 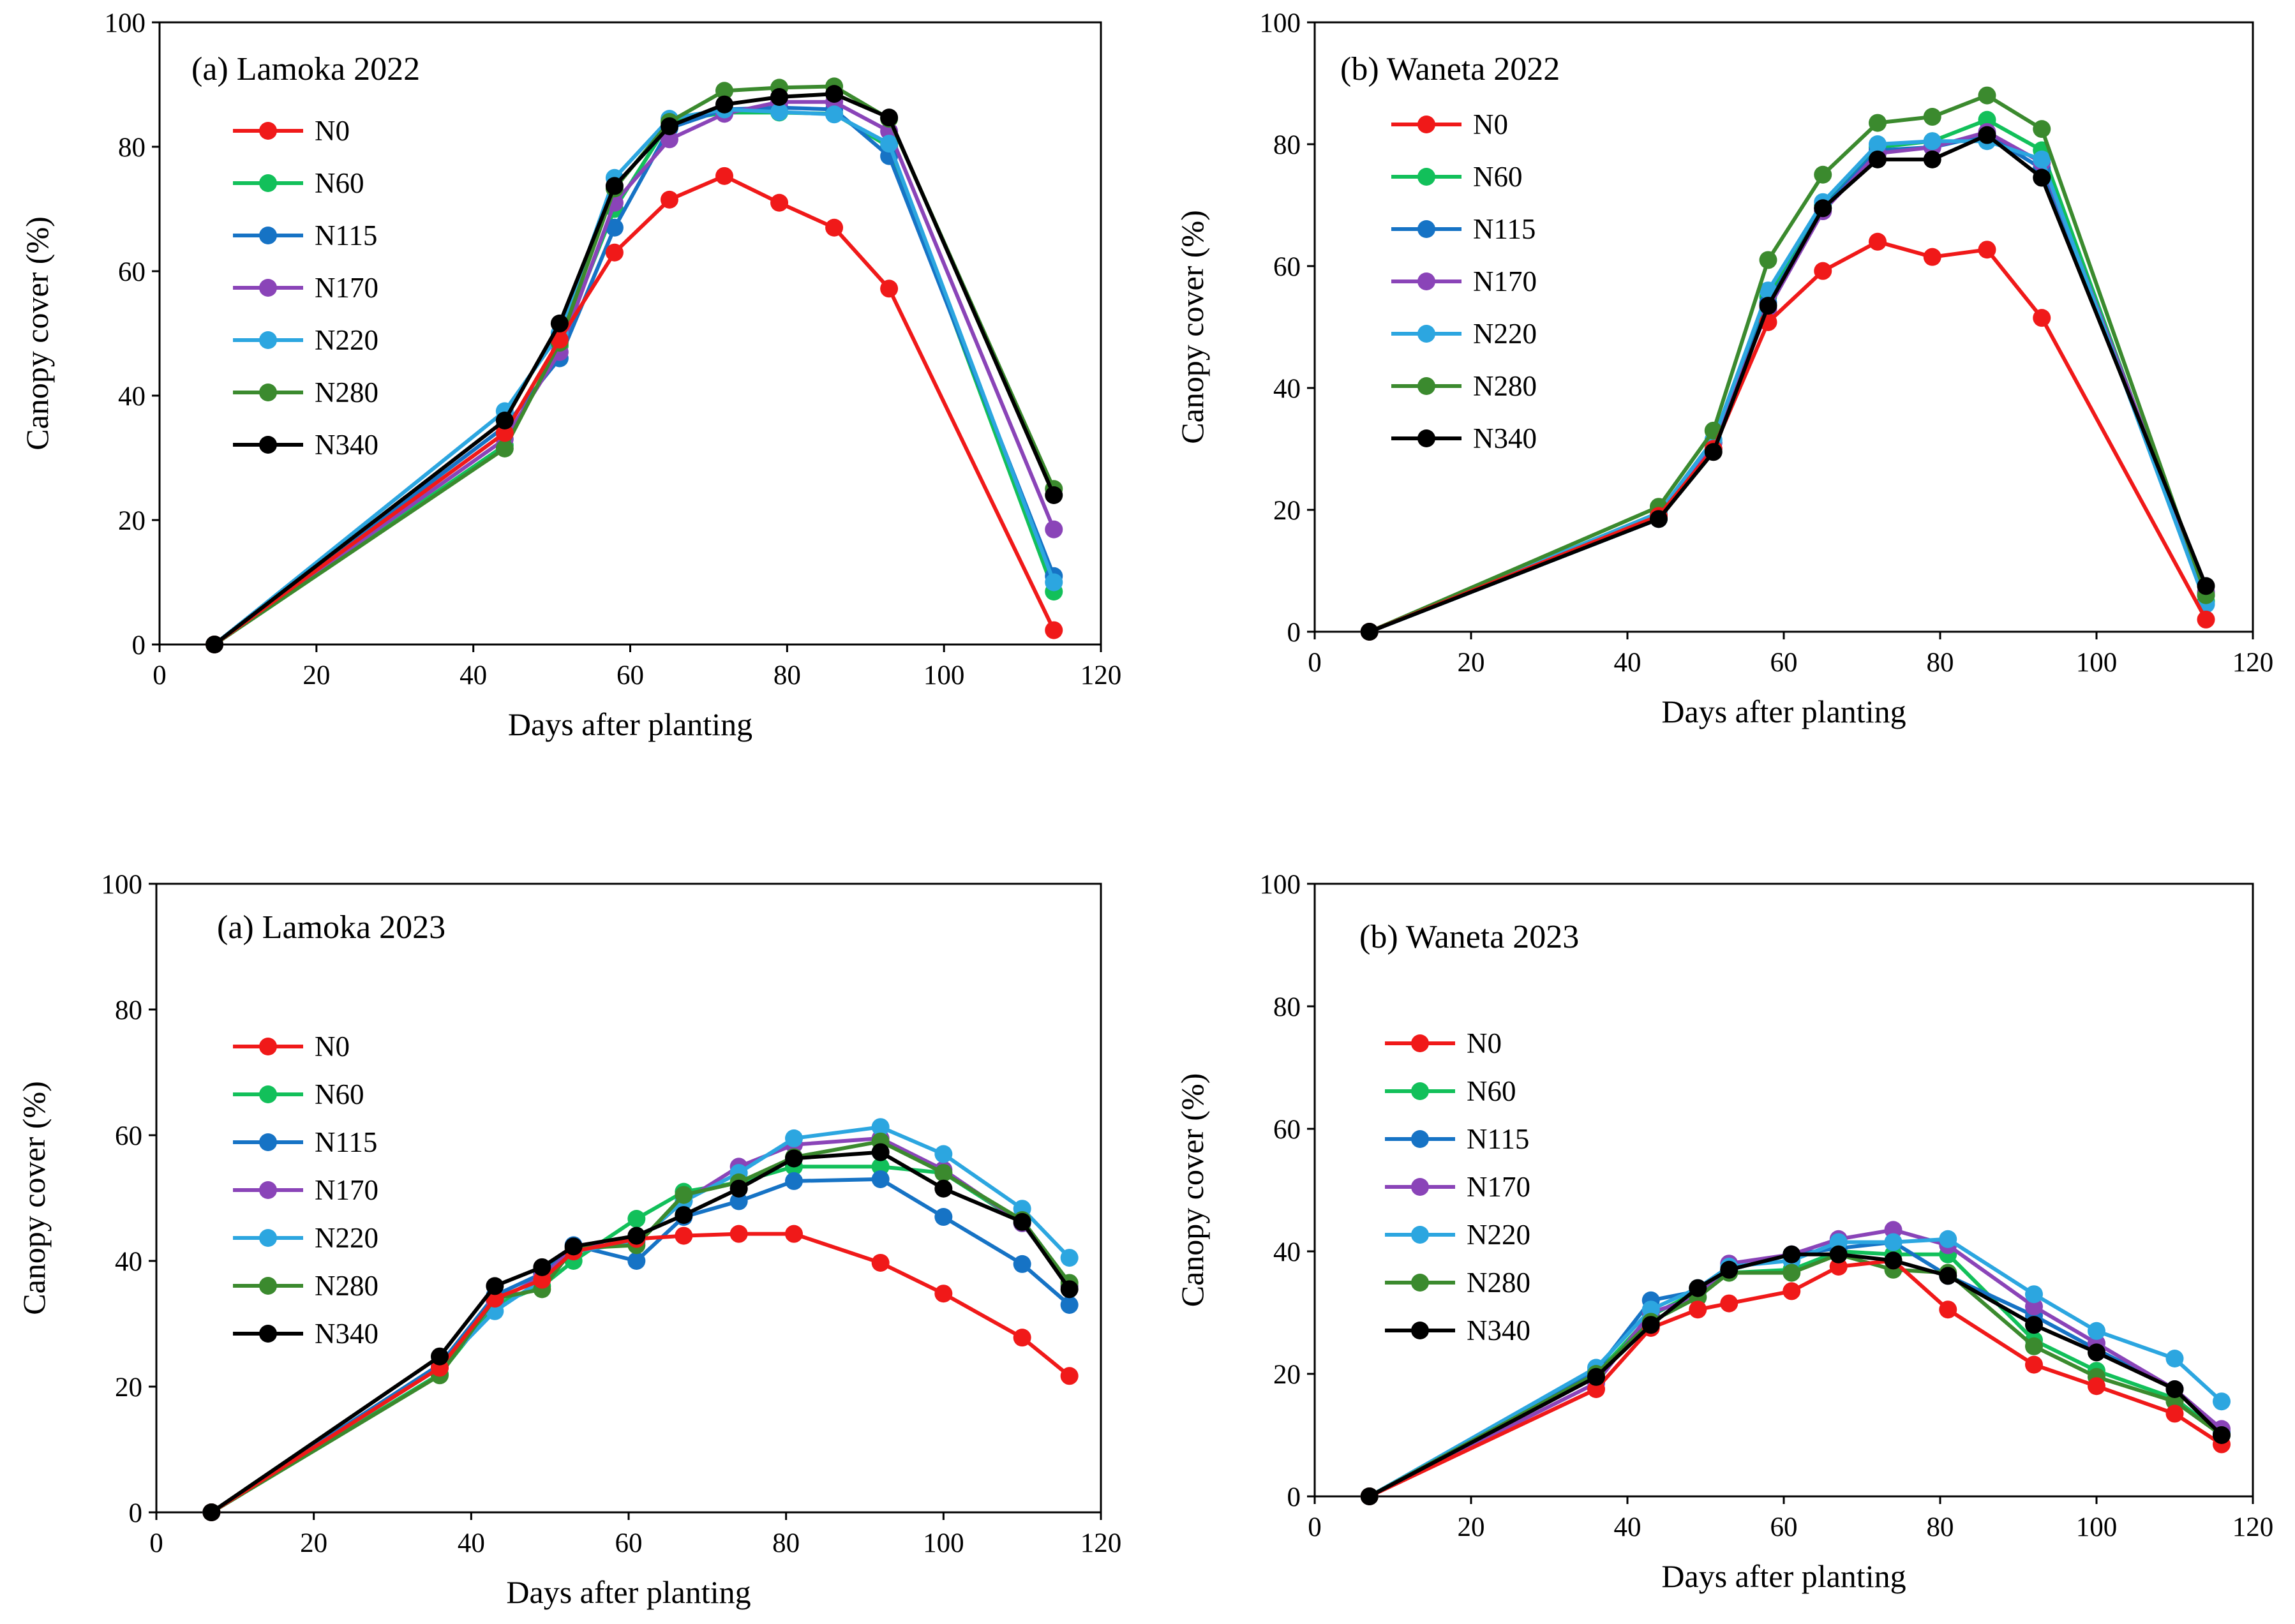 I want to click on series-line-n280, so click(x=1788, y=364).